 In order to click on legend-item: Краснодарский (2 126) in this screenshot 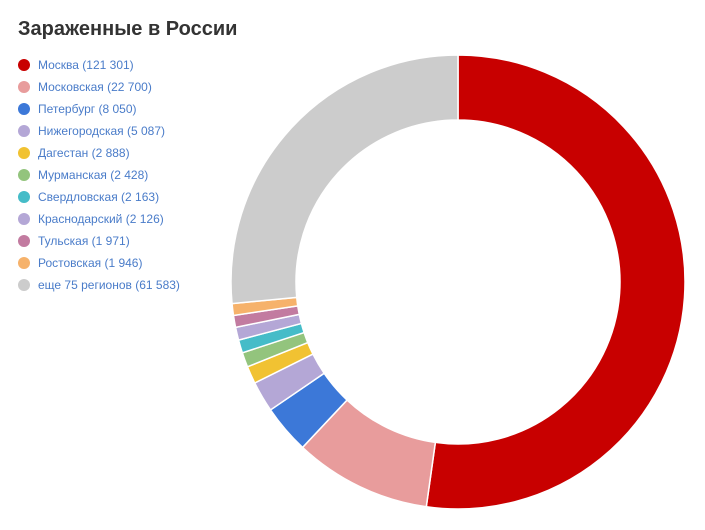, I will do `click(99, 219)`.